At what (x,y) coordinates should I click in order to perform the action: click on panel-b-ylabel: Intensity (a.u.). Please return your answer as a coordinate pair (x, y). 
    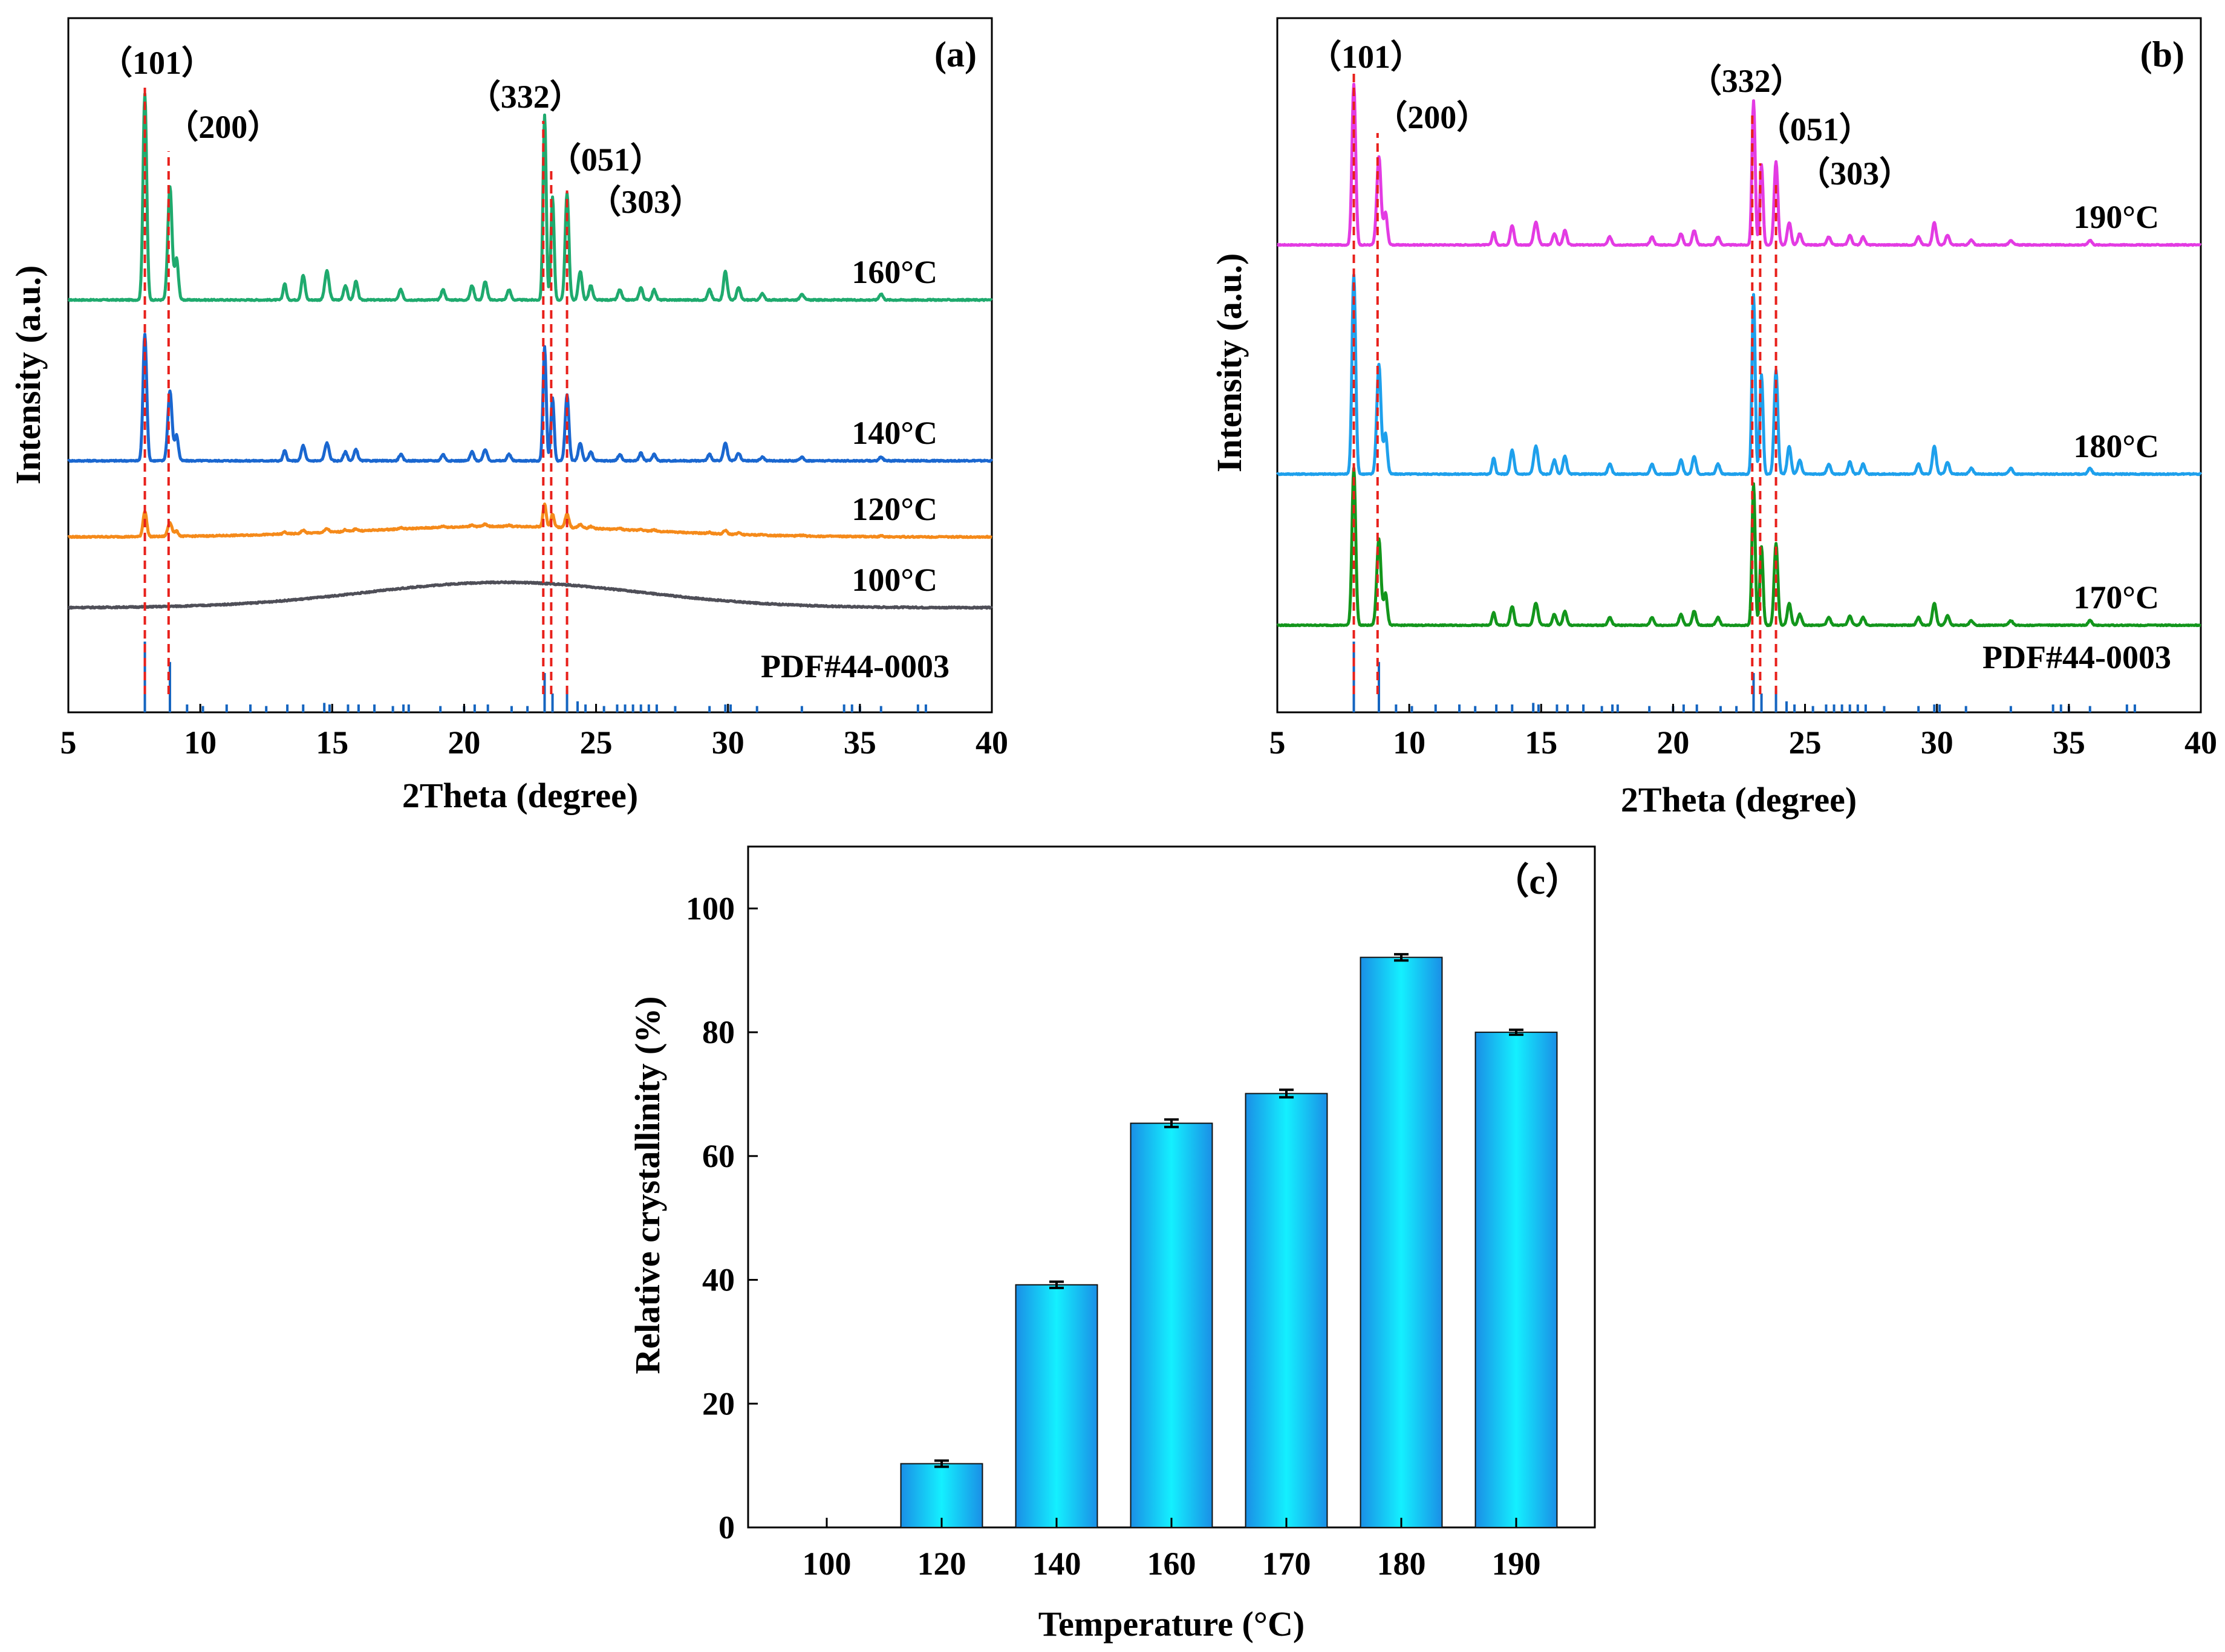
    Looking at the image, I should click on (1229, 363).